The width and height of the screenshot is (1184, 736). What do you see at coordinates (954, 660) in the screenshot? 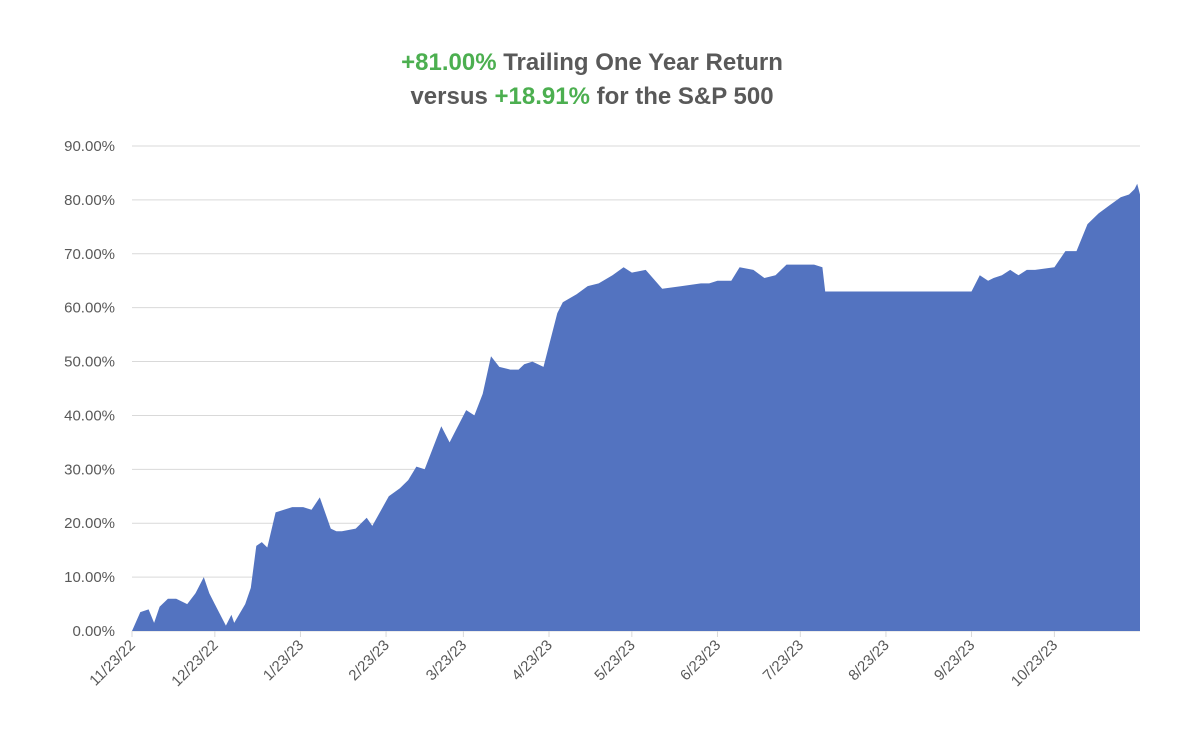
I see `x-tick-label: 9/23/23` at bounding box center [954, 660].